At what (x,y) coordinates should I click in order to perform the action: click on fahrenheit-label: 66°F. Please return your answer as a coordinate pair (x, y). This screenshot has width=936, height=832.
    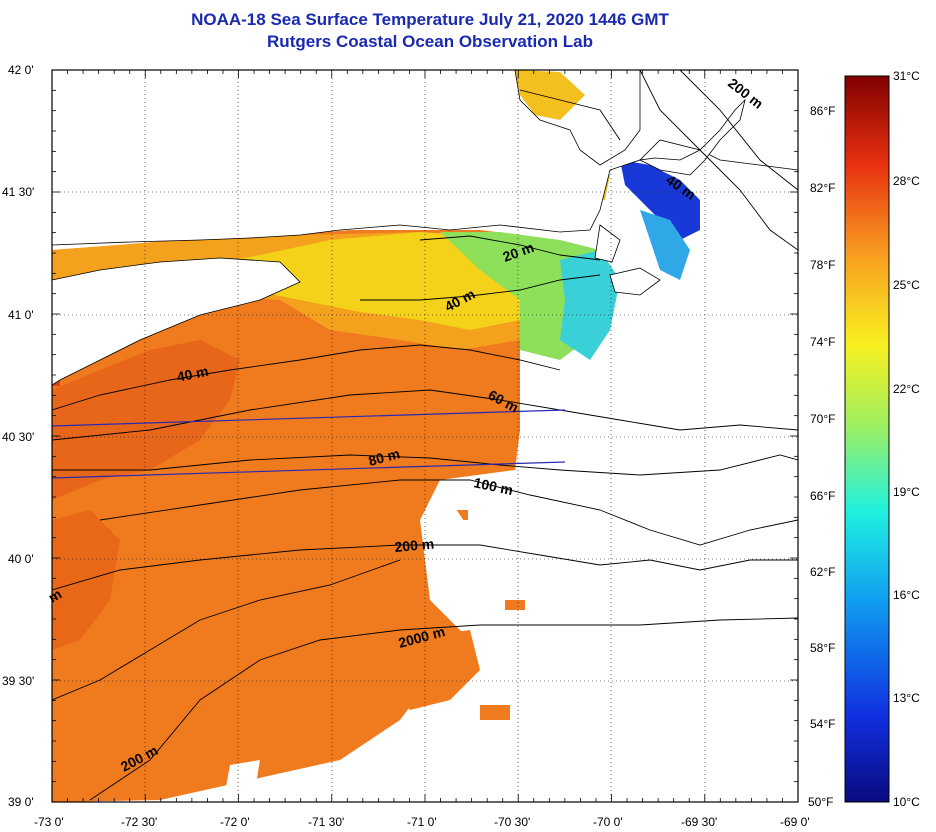
    Looking at the image, I should click on (822, 496).